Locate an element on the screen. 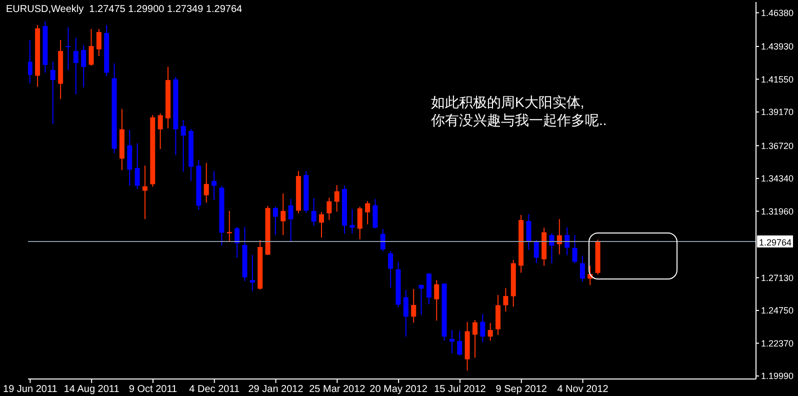  x-tick-label: 29 Jan 2012 is located at coordinates (276, 390).